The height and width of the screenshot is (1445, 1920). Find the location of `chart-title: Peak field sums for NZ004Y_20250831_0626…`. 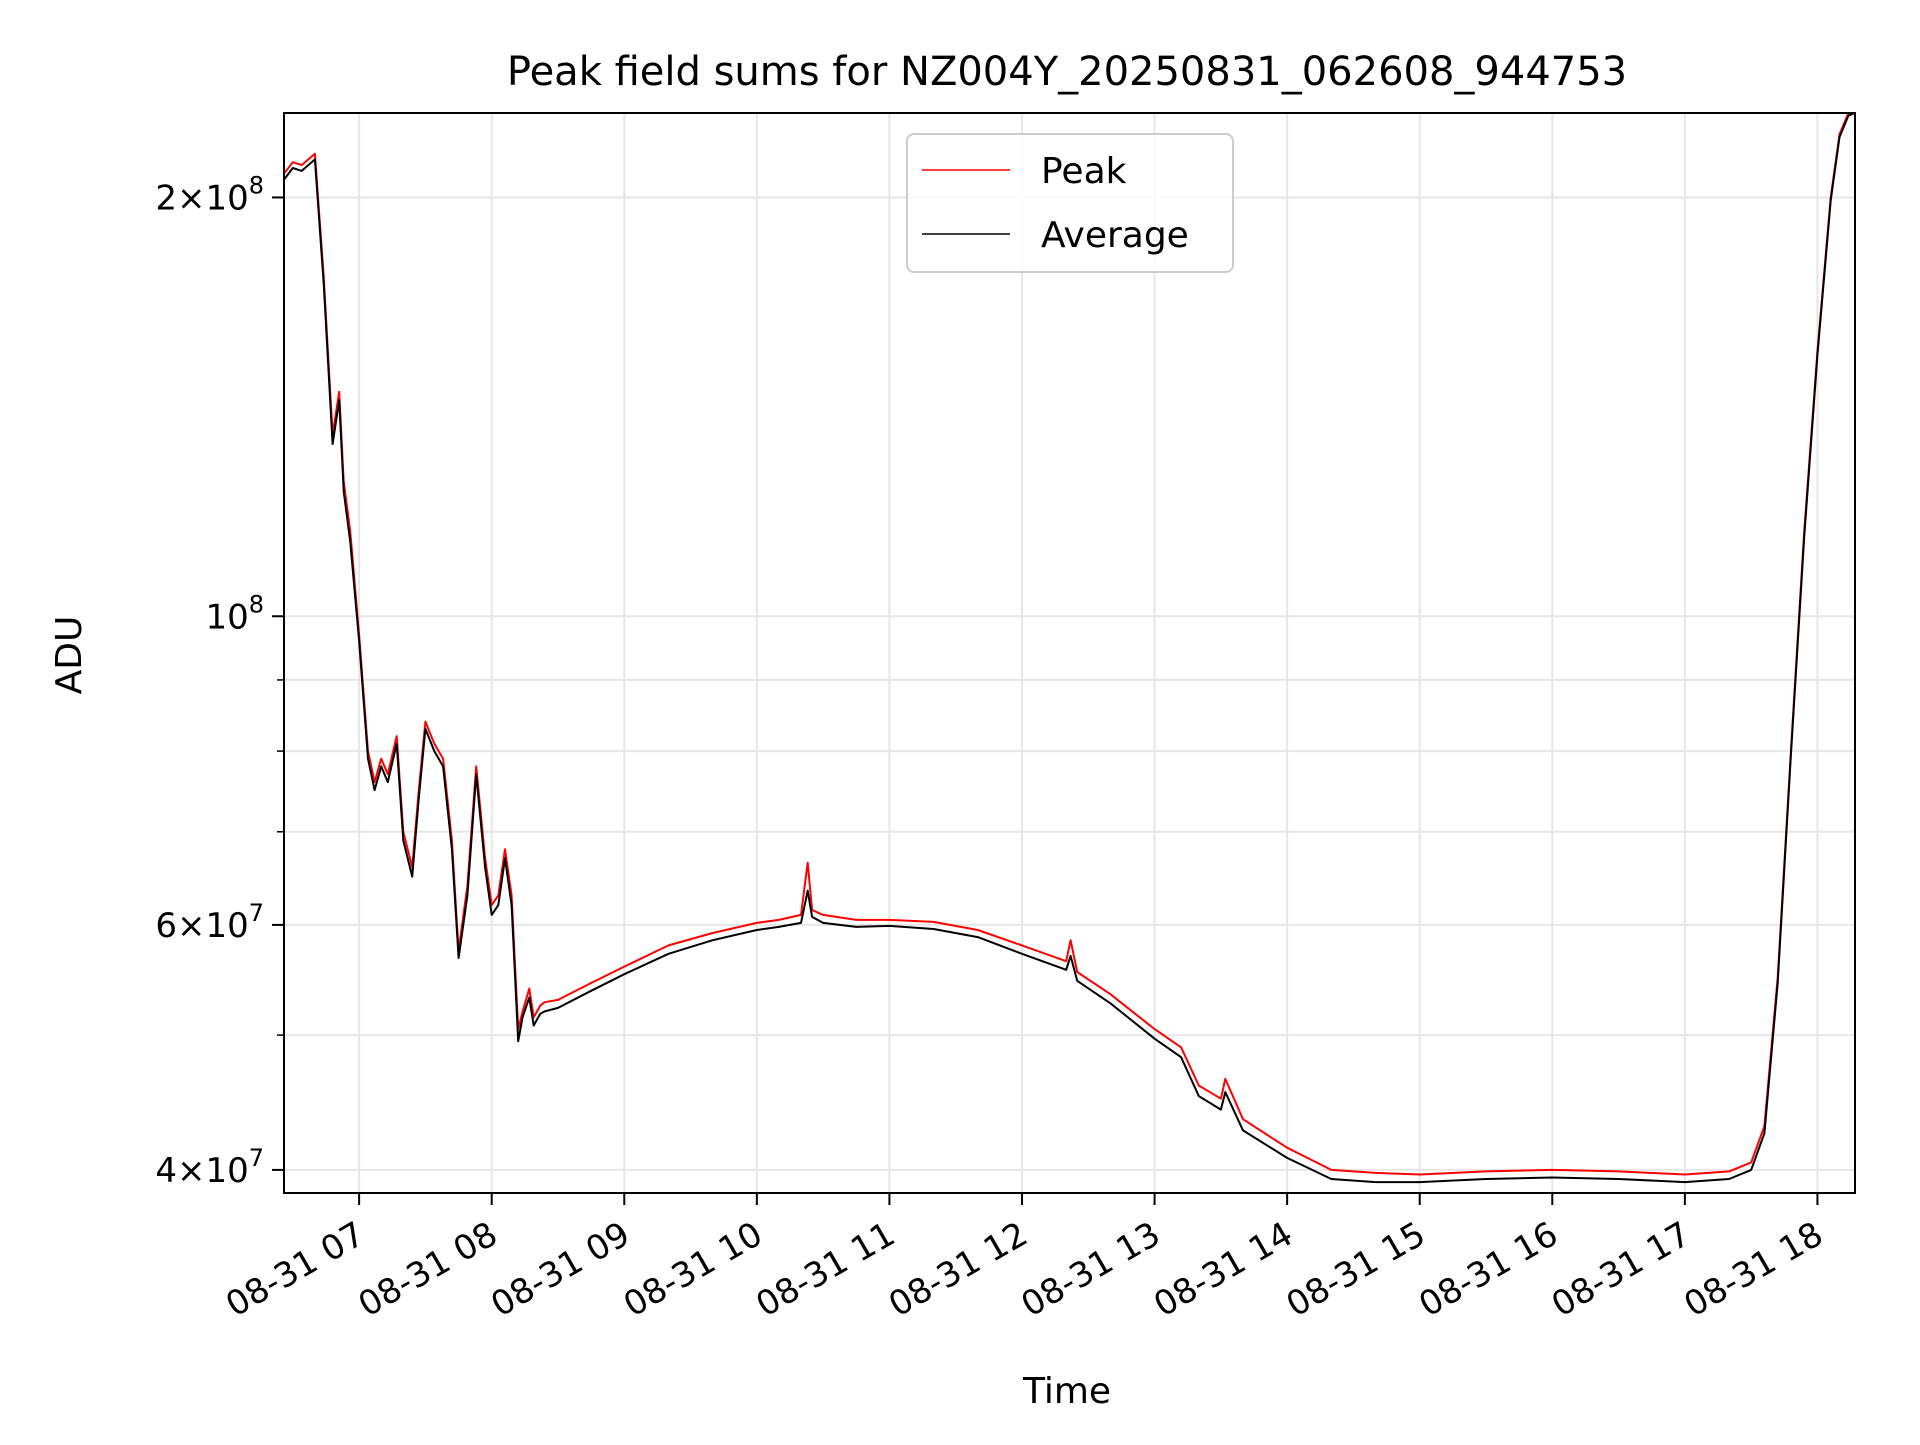

chart-title: Peak field sums for NZ004Y_20250831_0626… is located at coordinates (1067, 72).